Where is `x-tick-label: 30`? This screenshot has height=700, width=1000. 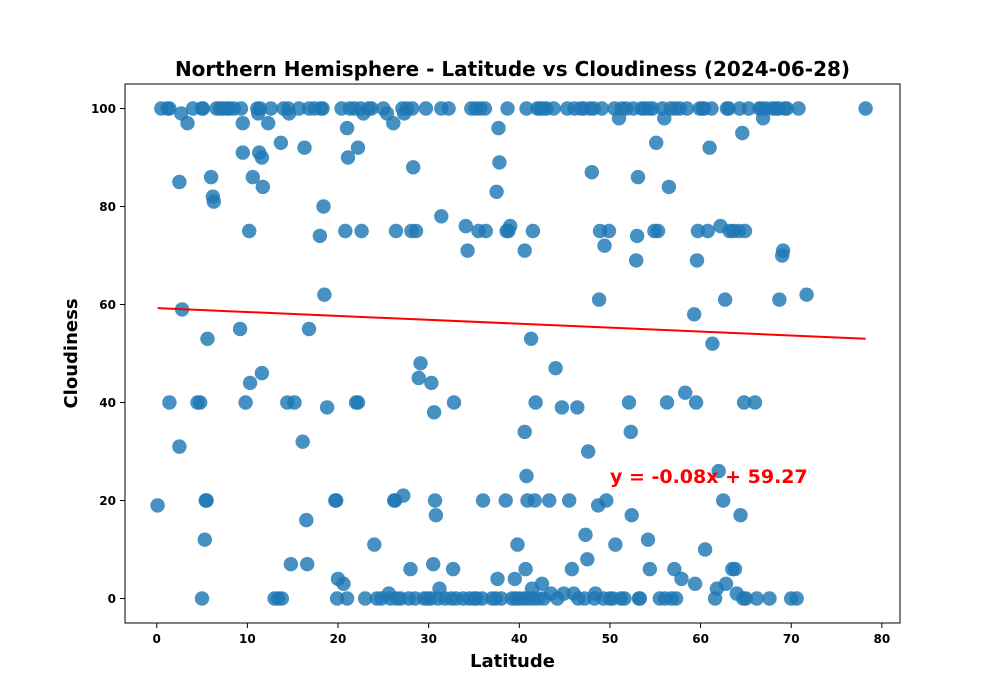 x-tick-label: 30 is located at coordinates (428, 639).